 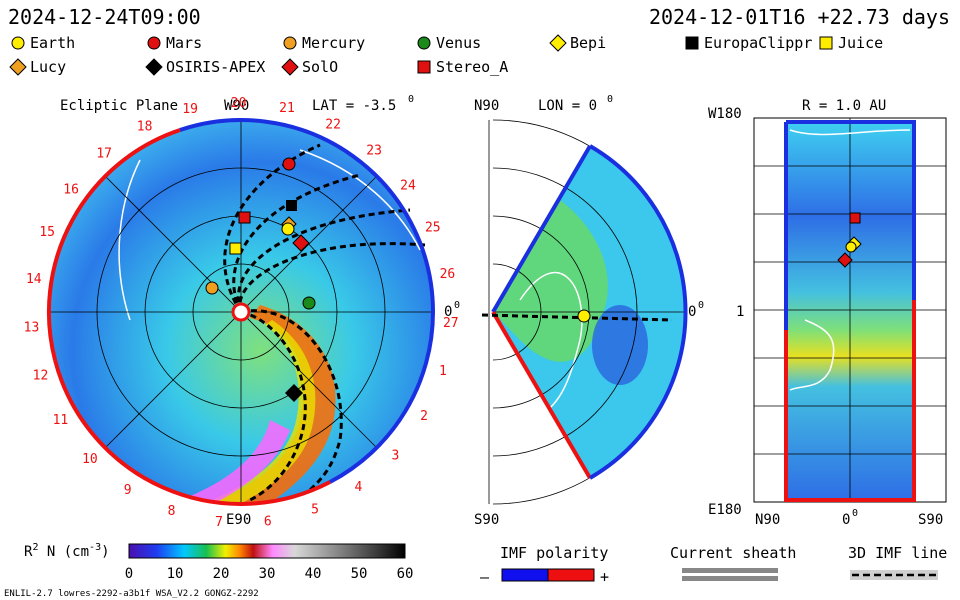 I want to click on rotation-label-16: 16, so click(x=71, y=190).